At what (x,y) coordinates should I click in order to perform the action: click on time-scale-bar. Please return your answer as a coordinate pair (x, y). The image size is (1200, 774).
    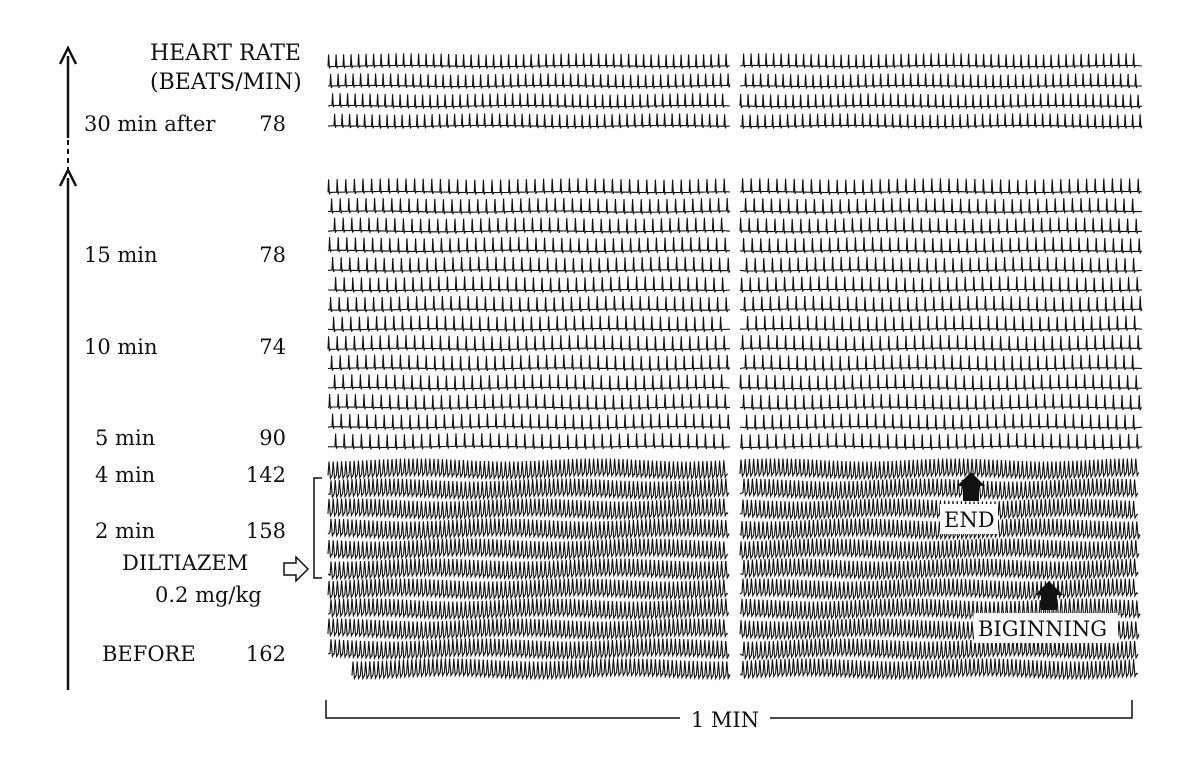
    Looking at the image, I should click on (729, 709).